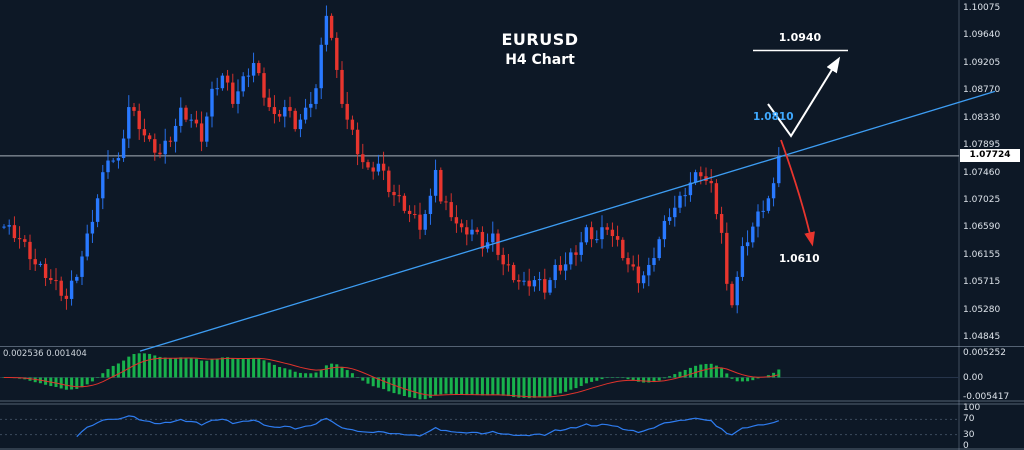 The height and width of the screenshot is (450, 1024). I want to click on current-price-tag: 1.07724, so click(990, 156).